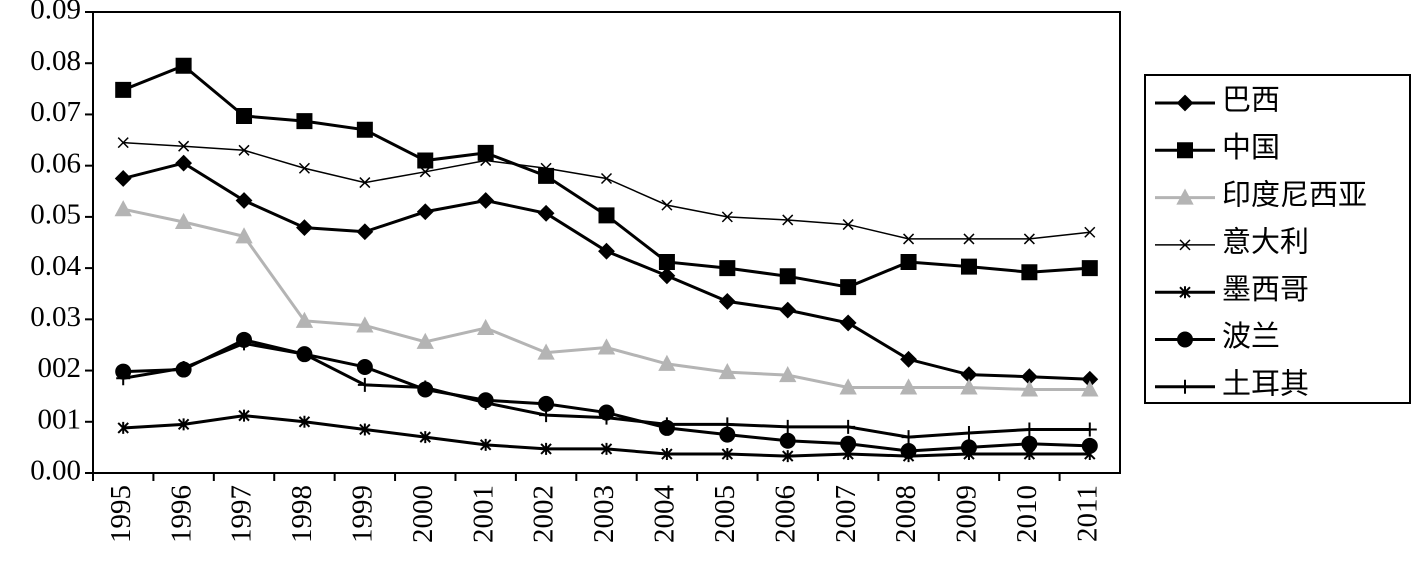  Describe the element at coordinates (1027, 514) in the screenshot. I see `x-tick-label: 2010` at that location.